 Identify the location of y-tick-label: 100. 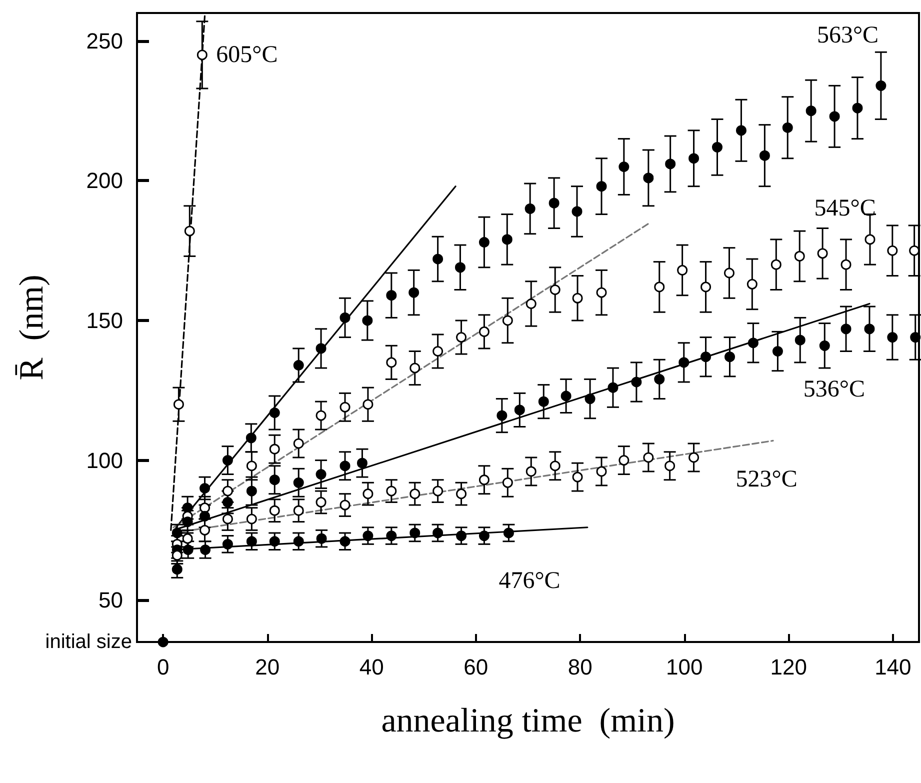
(104, 460).